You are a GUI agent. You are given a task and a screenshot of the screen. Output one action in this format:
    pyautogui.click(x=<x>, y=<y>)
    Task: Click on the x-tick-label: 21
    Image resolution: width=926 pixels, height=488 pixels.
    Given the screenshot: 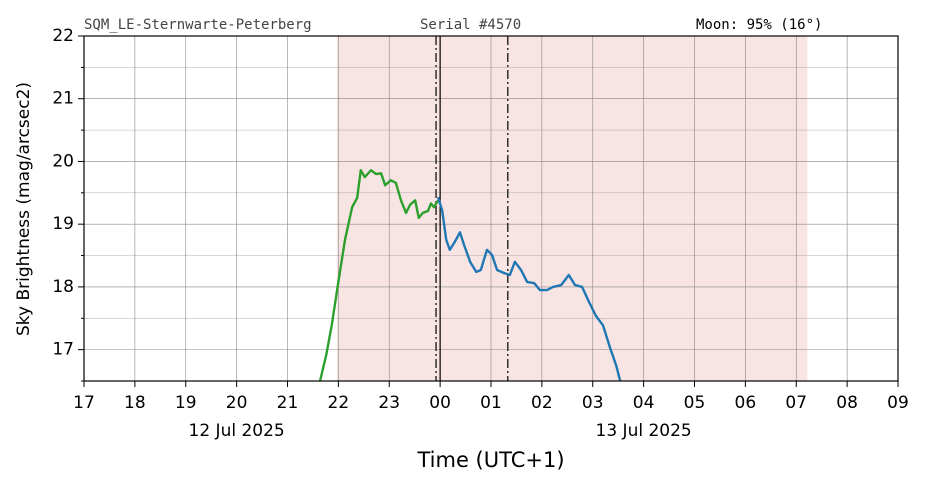 What is the action you would take?
    pyautogui.click(x=288, y=403)
    